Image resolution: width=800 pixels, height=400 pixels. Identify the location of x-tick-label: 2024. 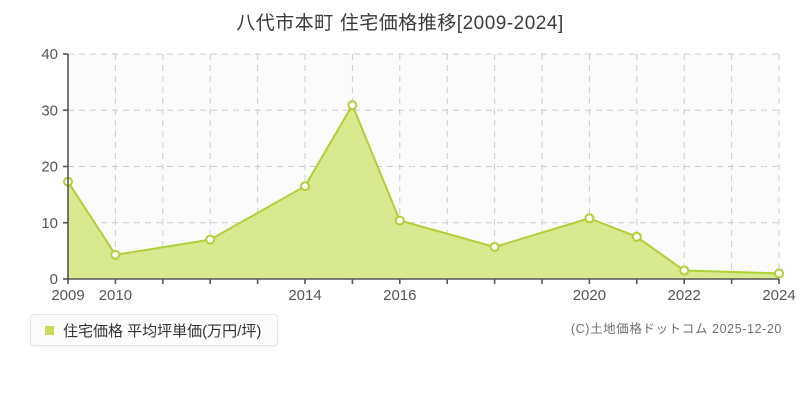
(778, 295).